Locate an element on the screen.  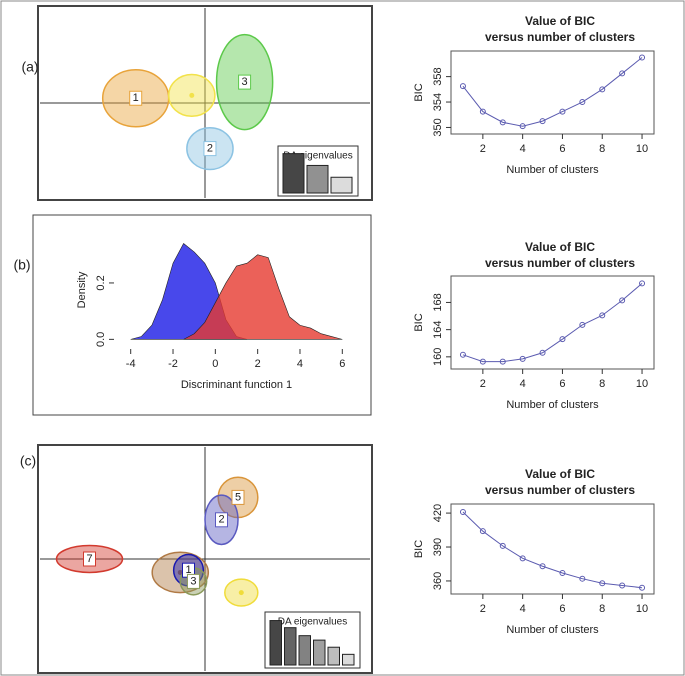
x-tick-label: 0 is located at coordinates (215, 364).